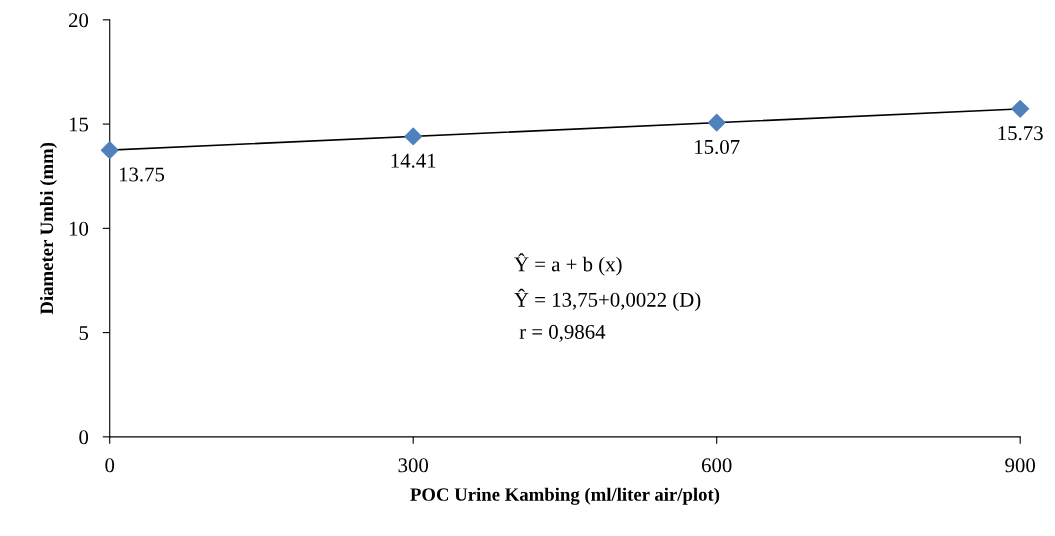 The image size is (1055, 536). What do you see at coordinates (1020, 133) in the screenshot?
I see `data-label: 15.73` at bounding box center [1020, 133].